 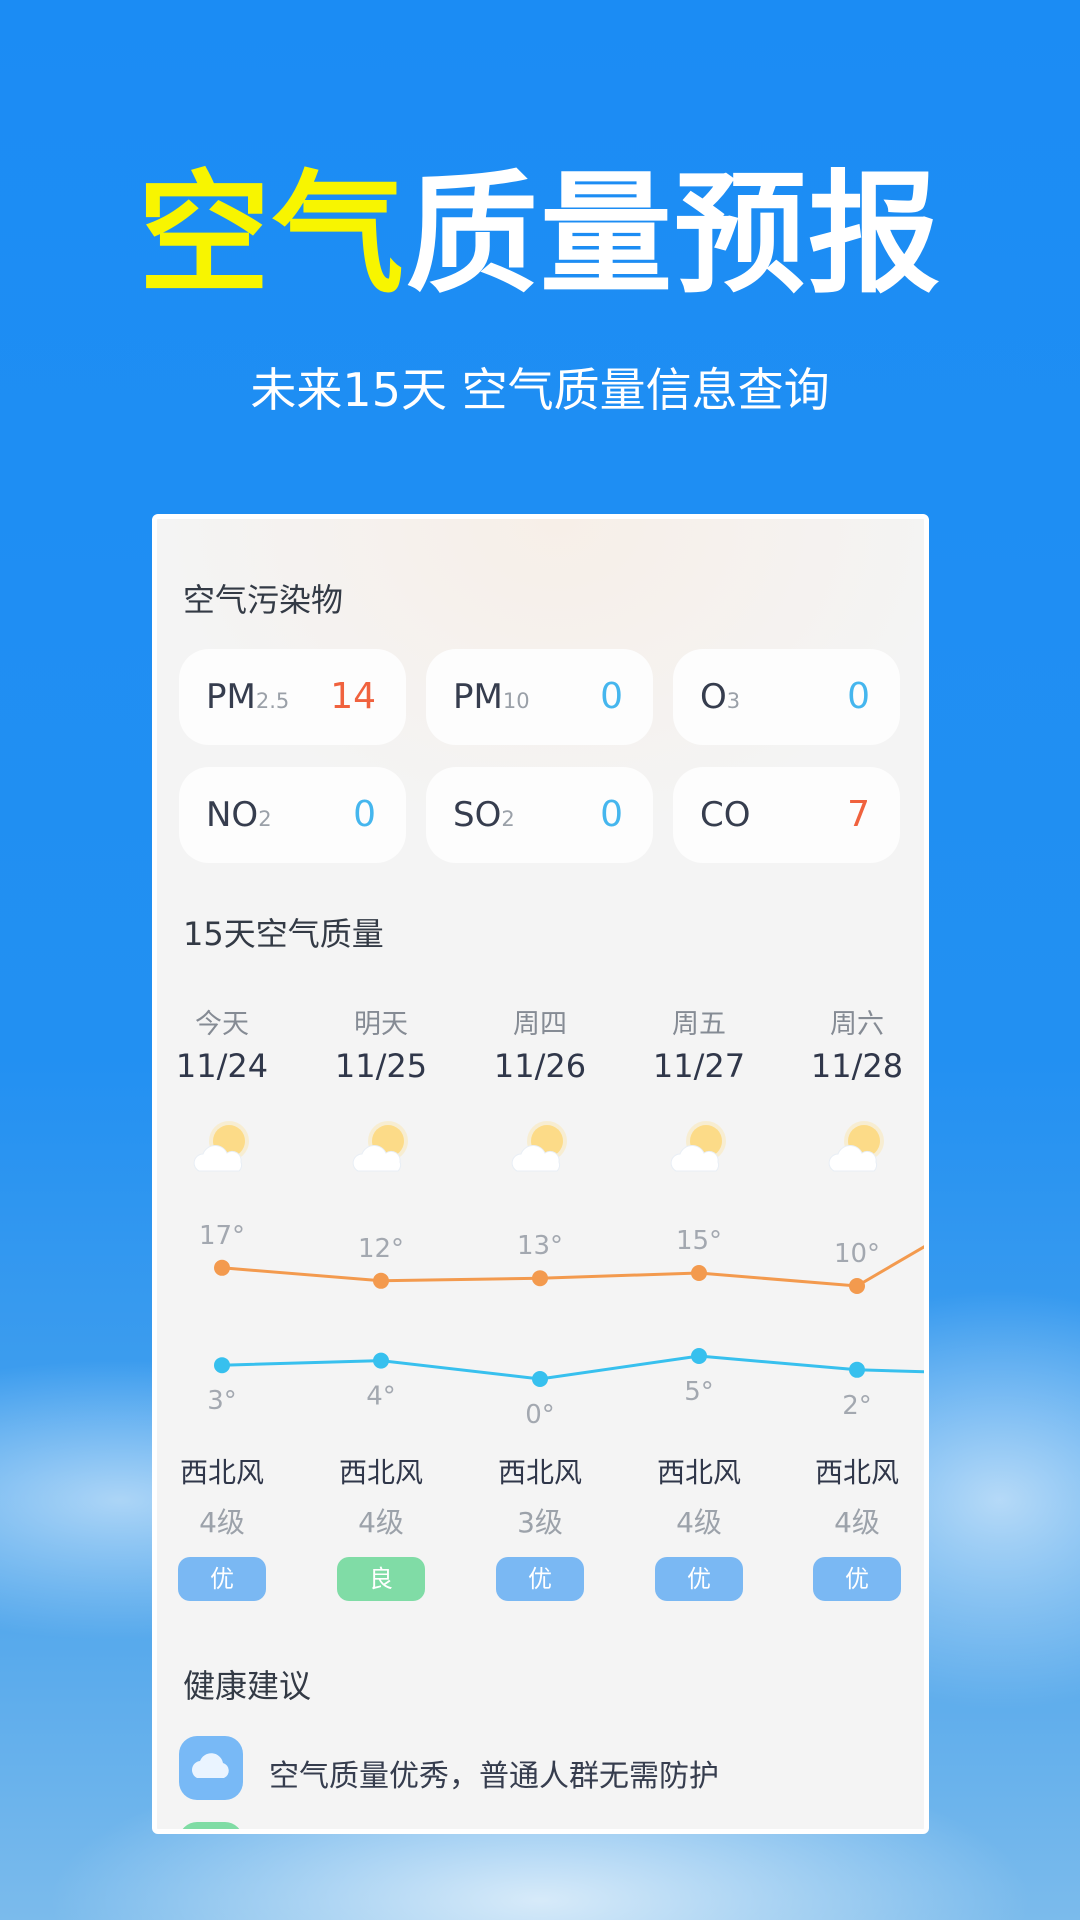 What do you see at coordinates (857, 1406) in the screenshot?
I see `low-temp-label: 2°` at bounding box center [857, 1406].